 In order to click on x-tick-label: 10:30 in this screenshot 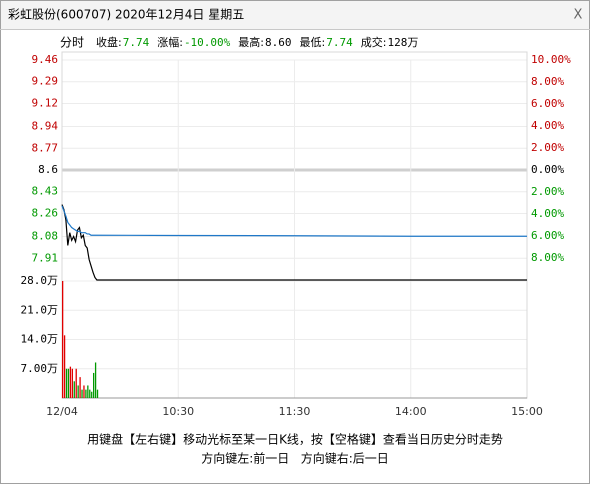, I will do `click(178, 411)`.